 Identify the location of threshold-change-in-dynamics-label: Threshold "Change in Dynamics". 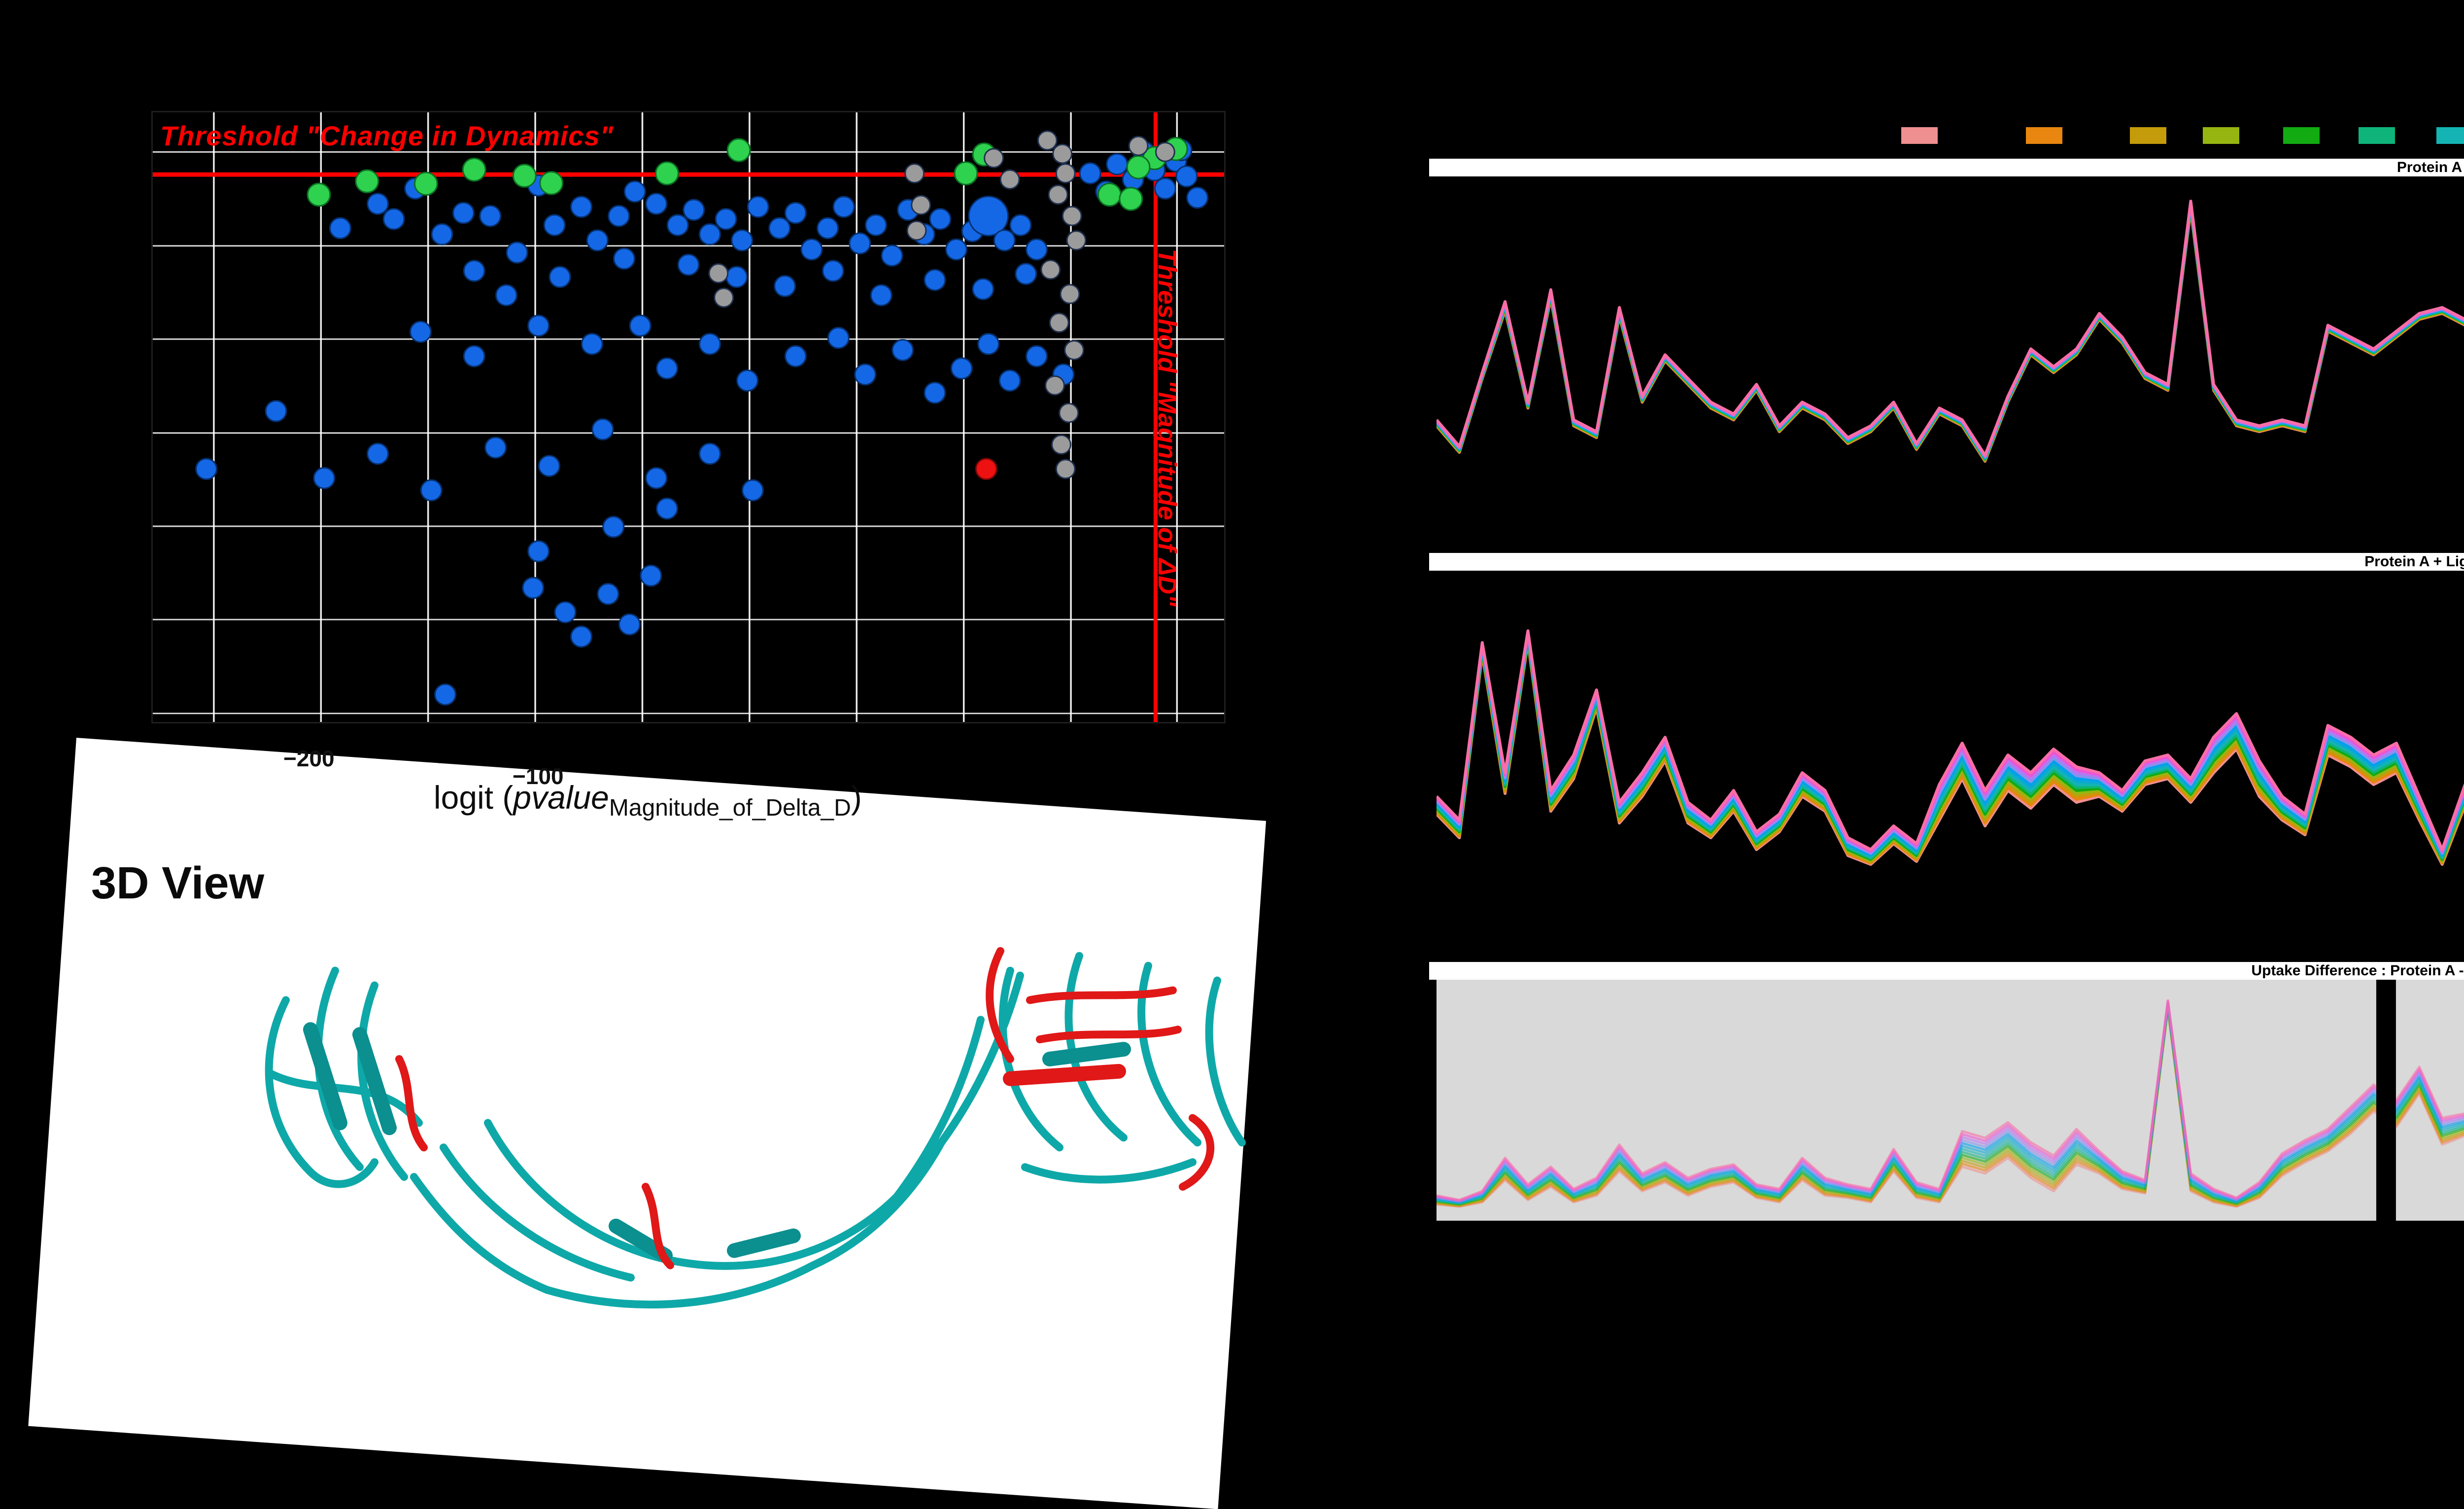
(387, 135).